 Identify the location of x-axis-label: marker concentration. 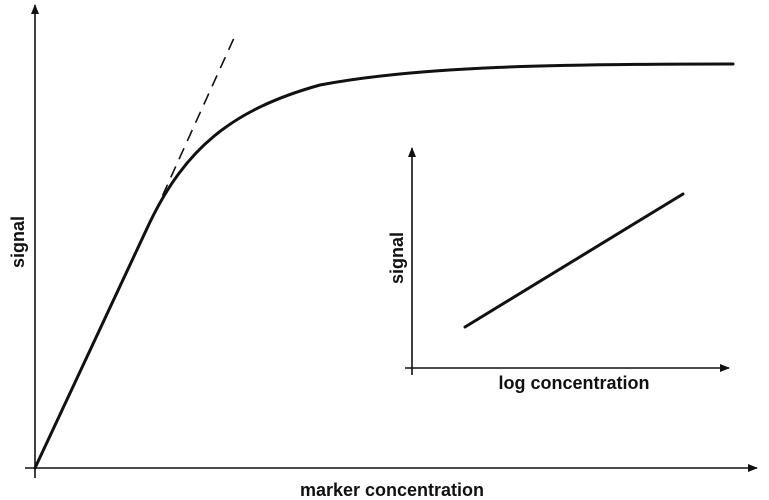
(392, 490).